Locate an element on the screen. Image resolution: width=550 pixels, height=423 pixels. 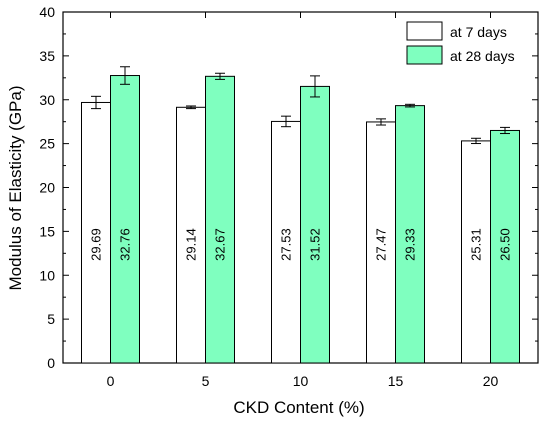
y-tick-label: 35 is located at coordinates (47, 56).